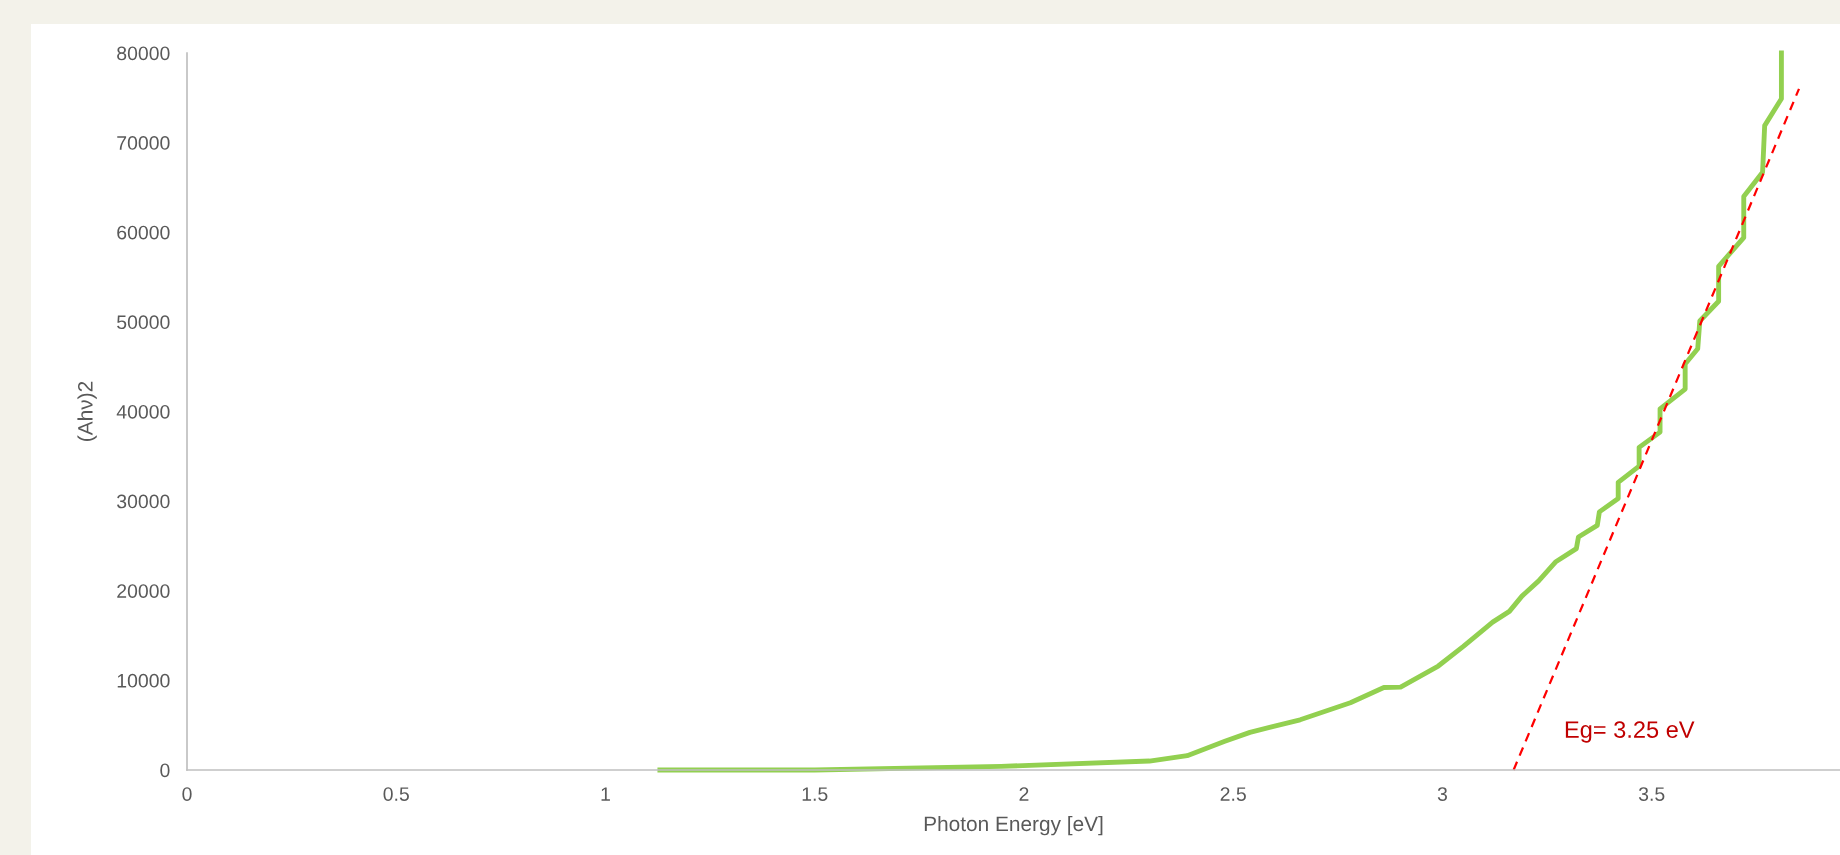 The height and width of the screenshot is (855, 1840). What do you see at coordinates (143, 322) in the screenshot?
I see `y-tick-label: 50000` at bounding box center [143, 322].